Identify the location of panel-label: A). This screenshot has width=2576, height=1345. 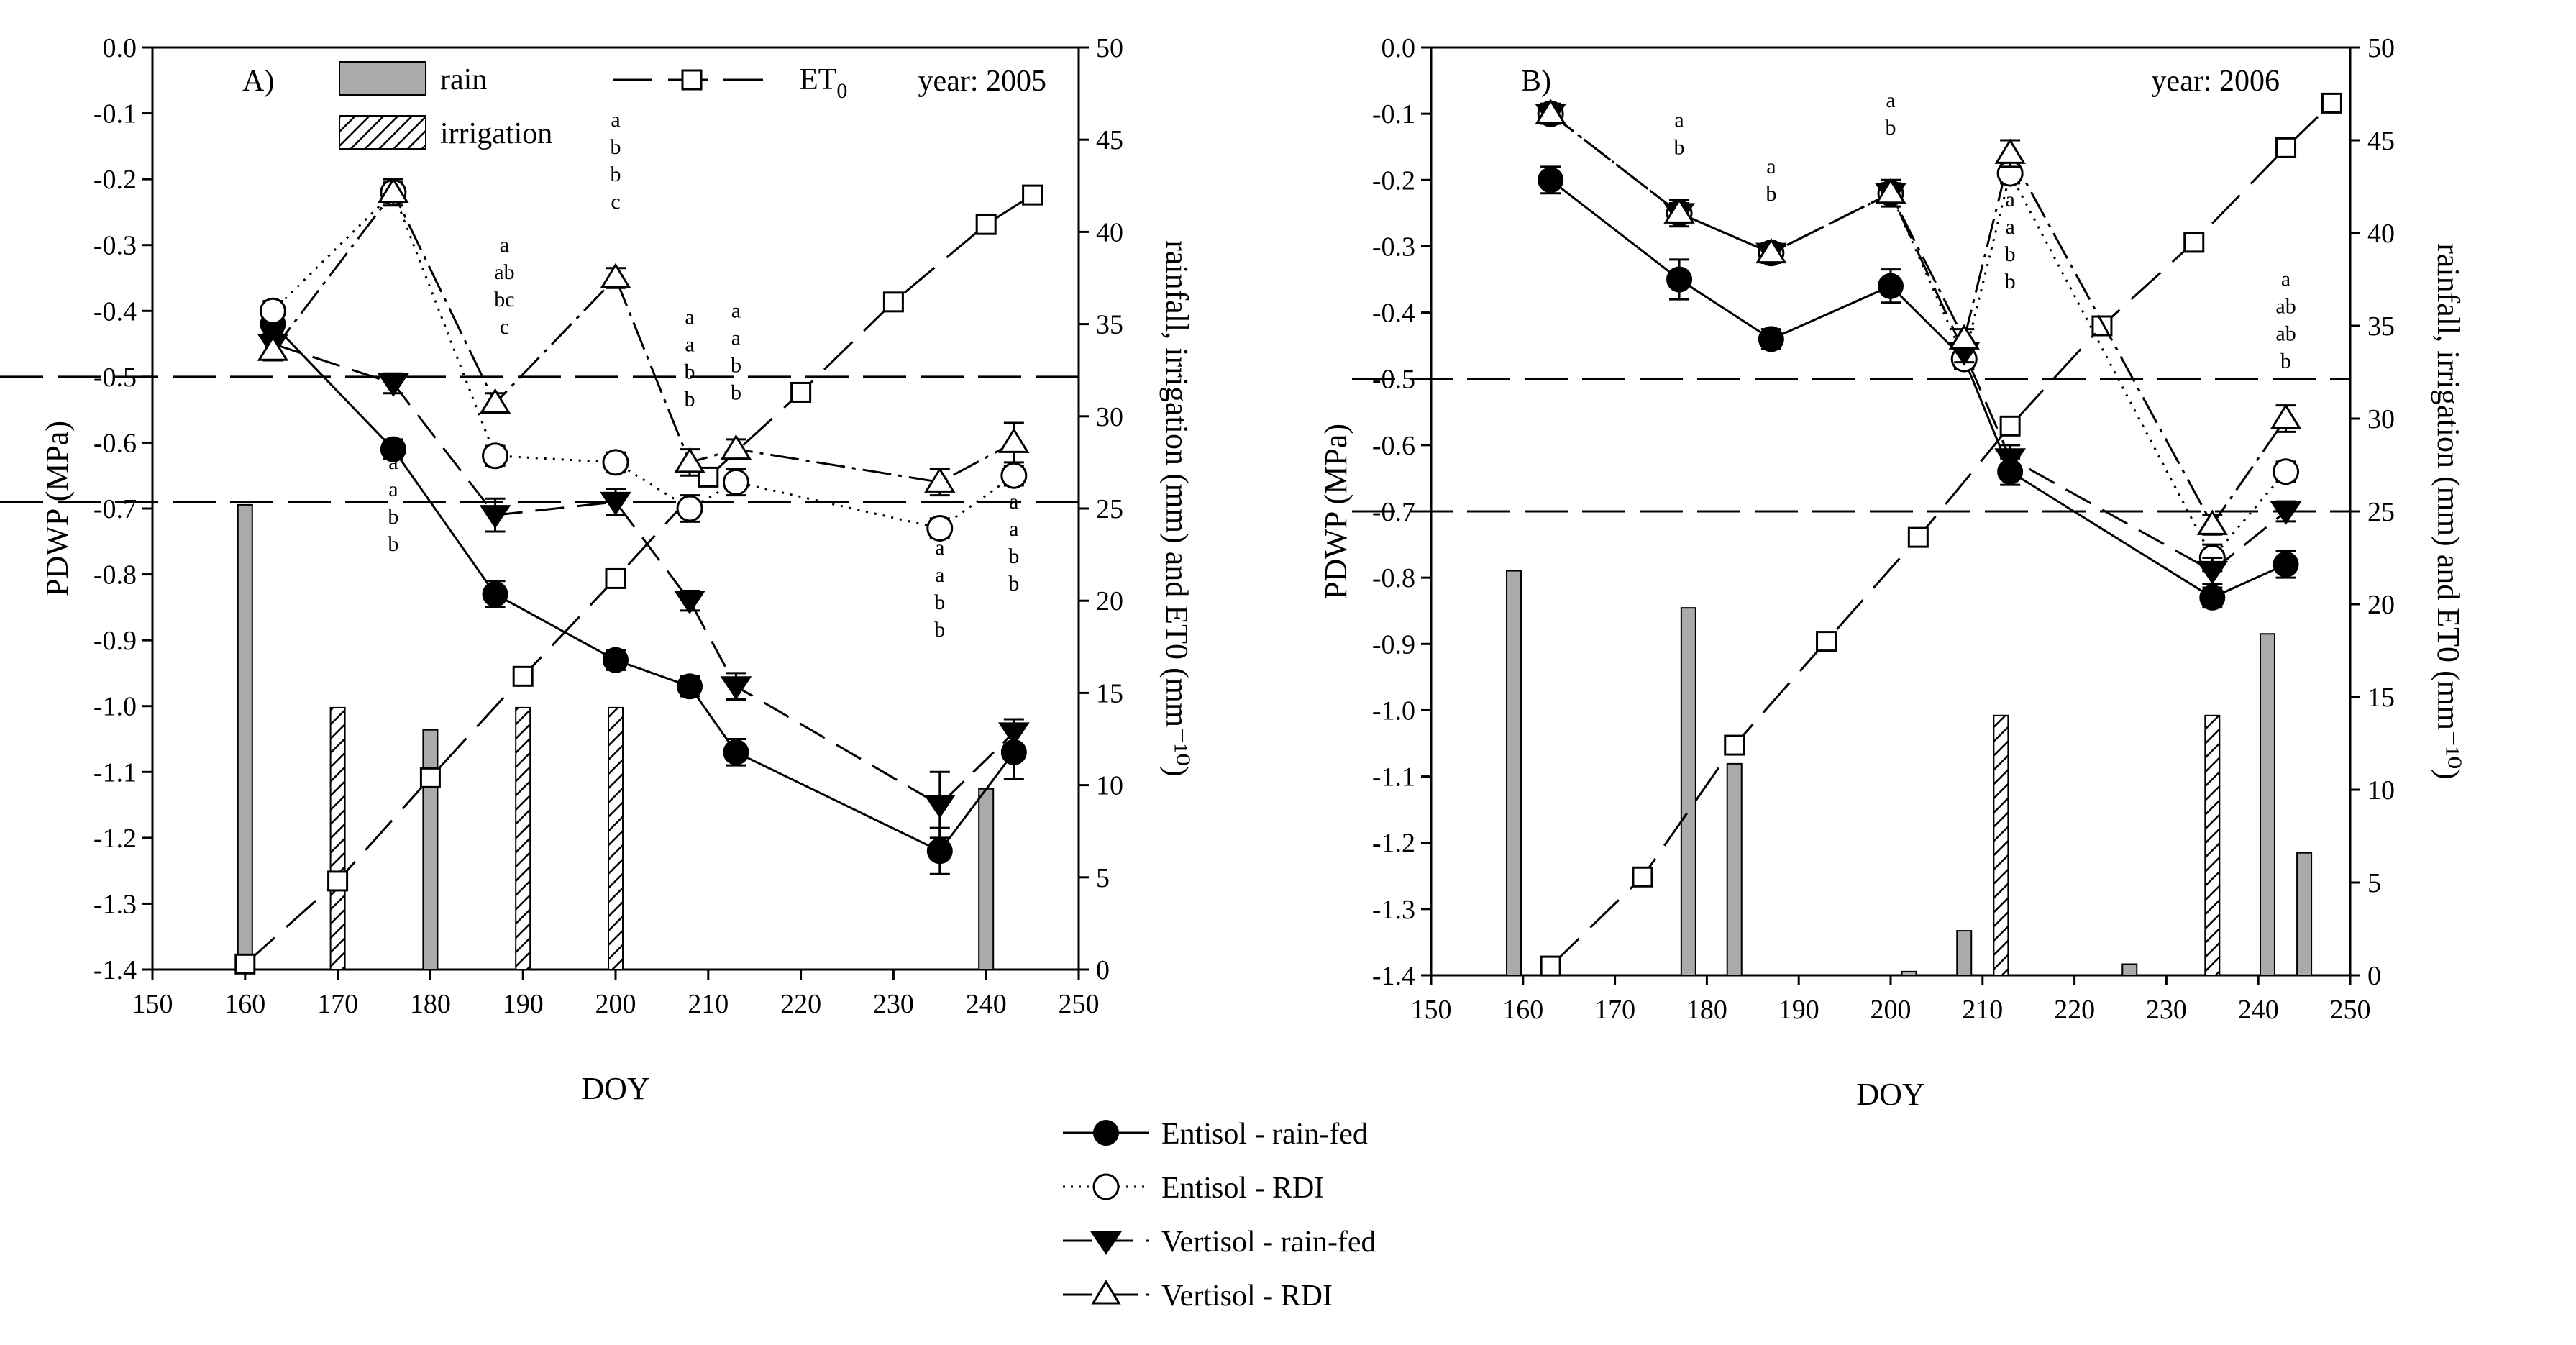
(258, 81).